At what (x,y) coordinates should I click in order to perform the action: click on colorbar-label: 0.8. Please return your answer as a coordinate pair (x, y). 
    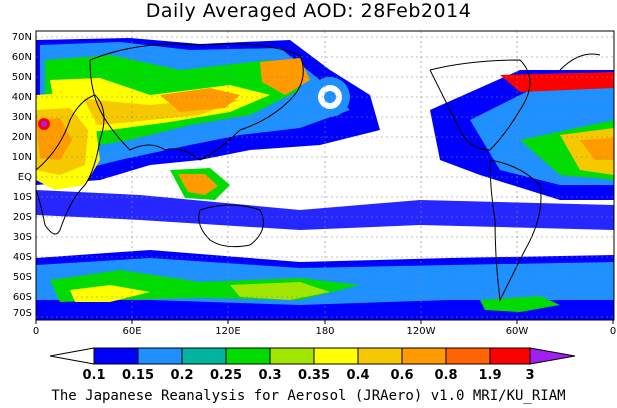
    Looking at the image, I should click on (446, 375).